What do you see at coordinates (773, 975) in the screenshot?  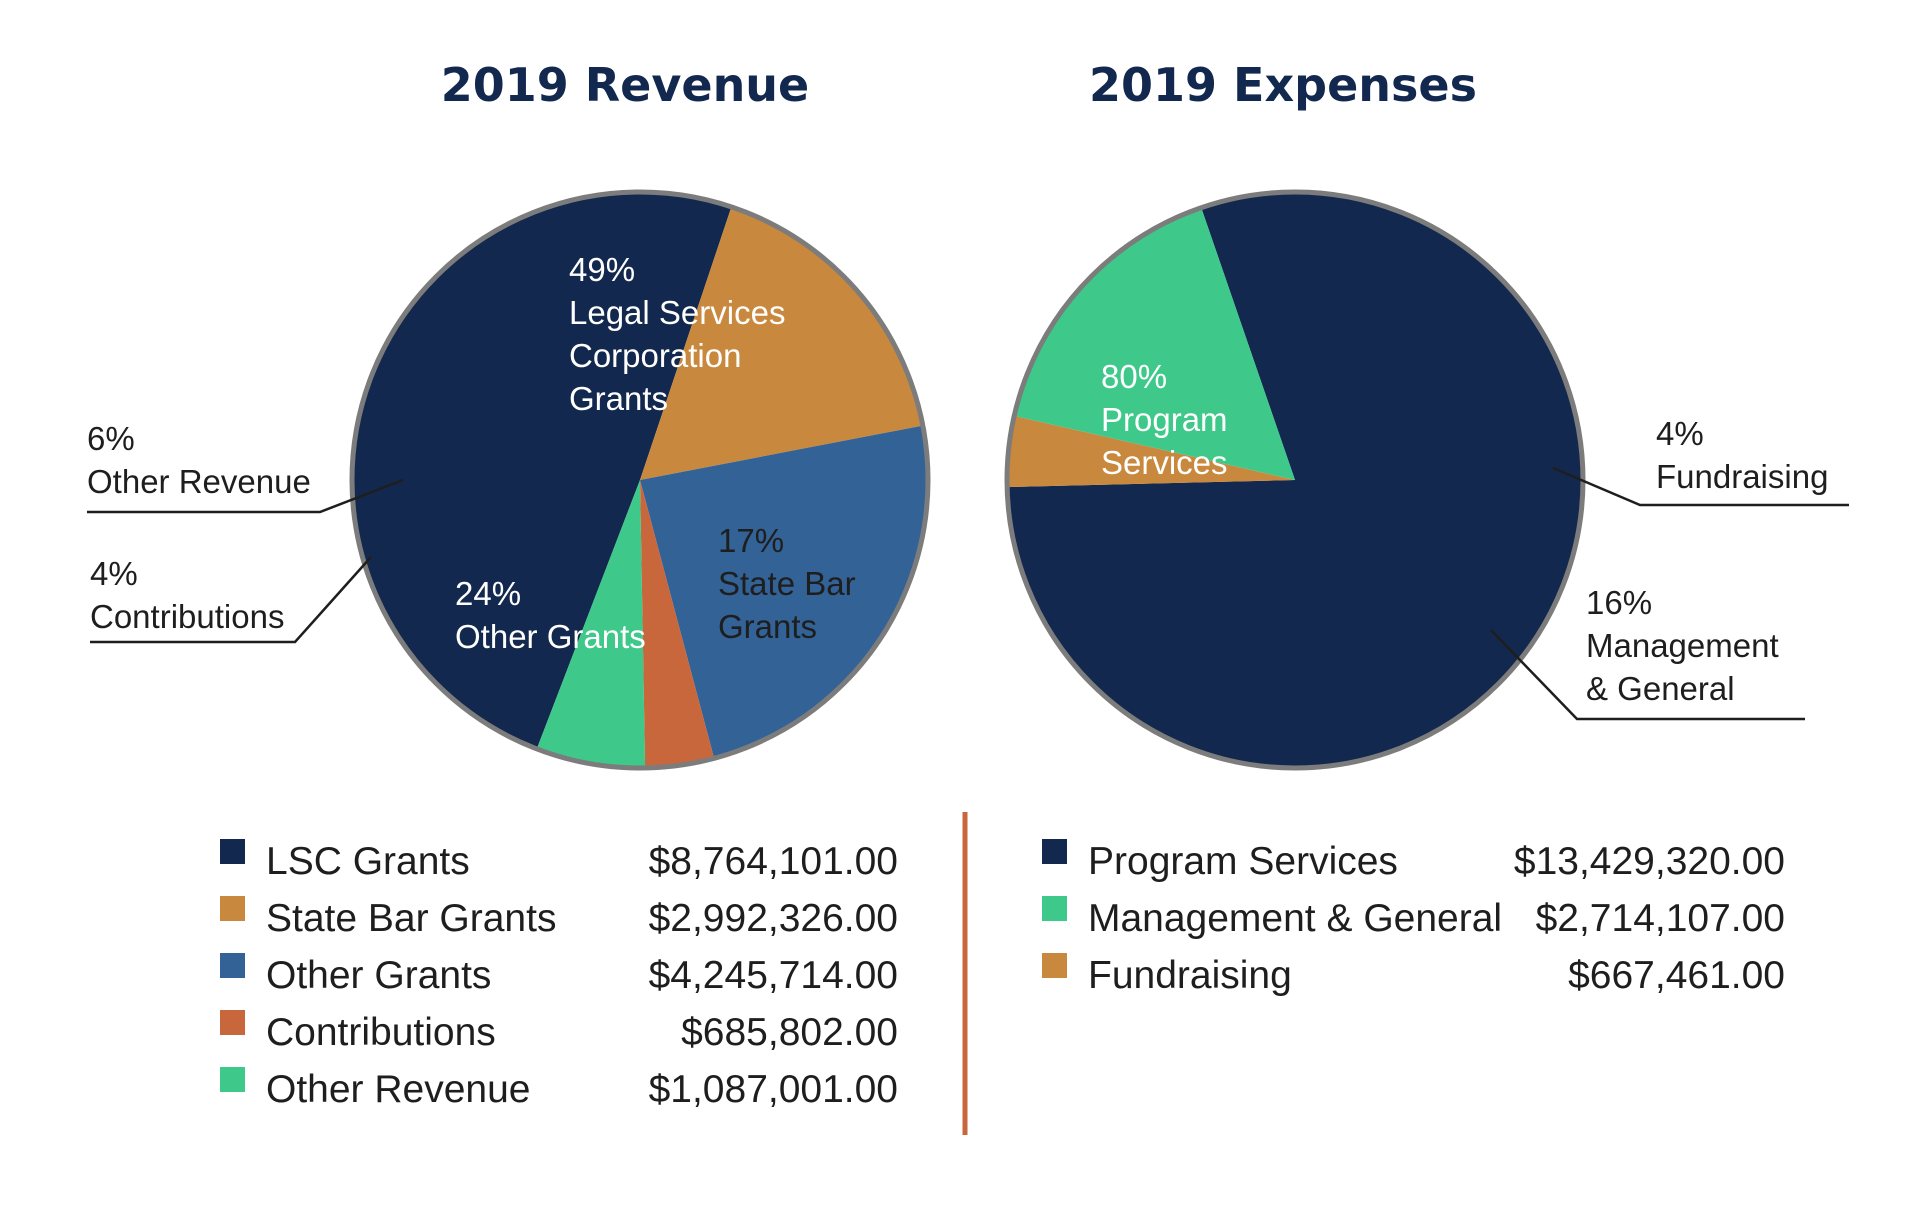 I see `legend-amount-othergrants: $4,245,714.00` at bounding box center [773, 975].